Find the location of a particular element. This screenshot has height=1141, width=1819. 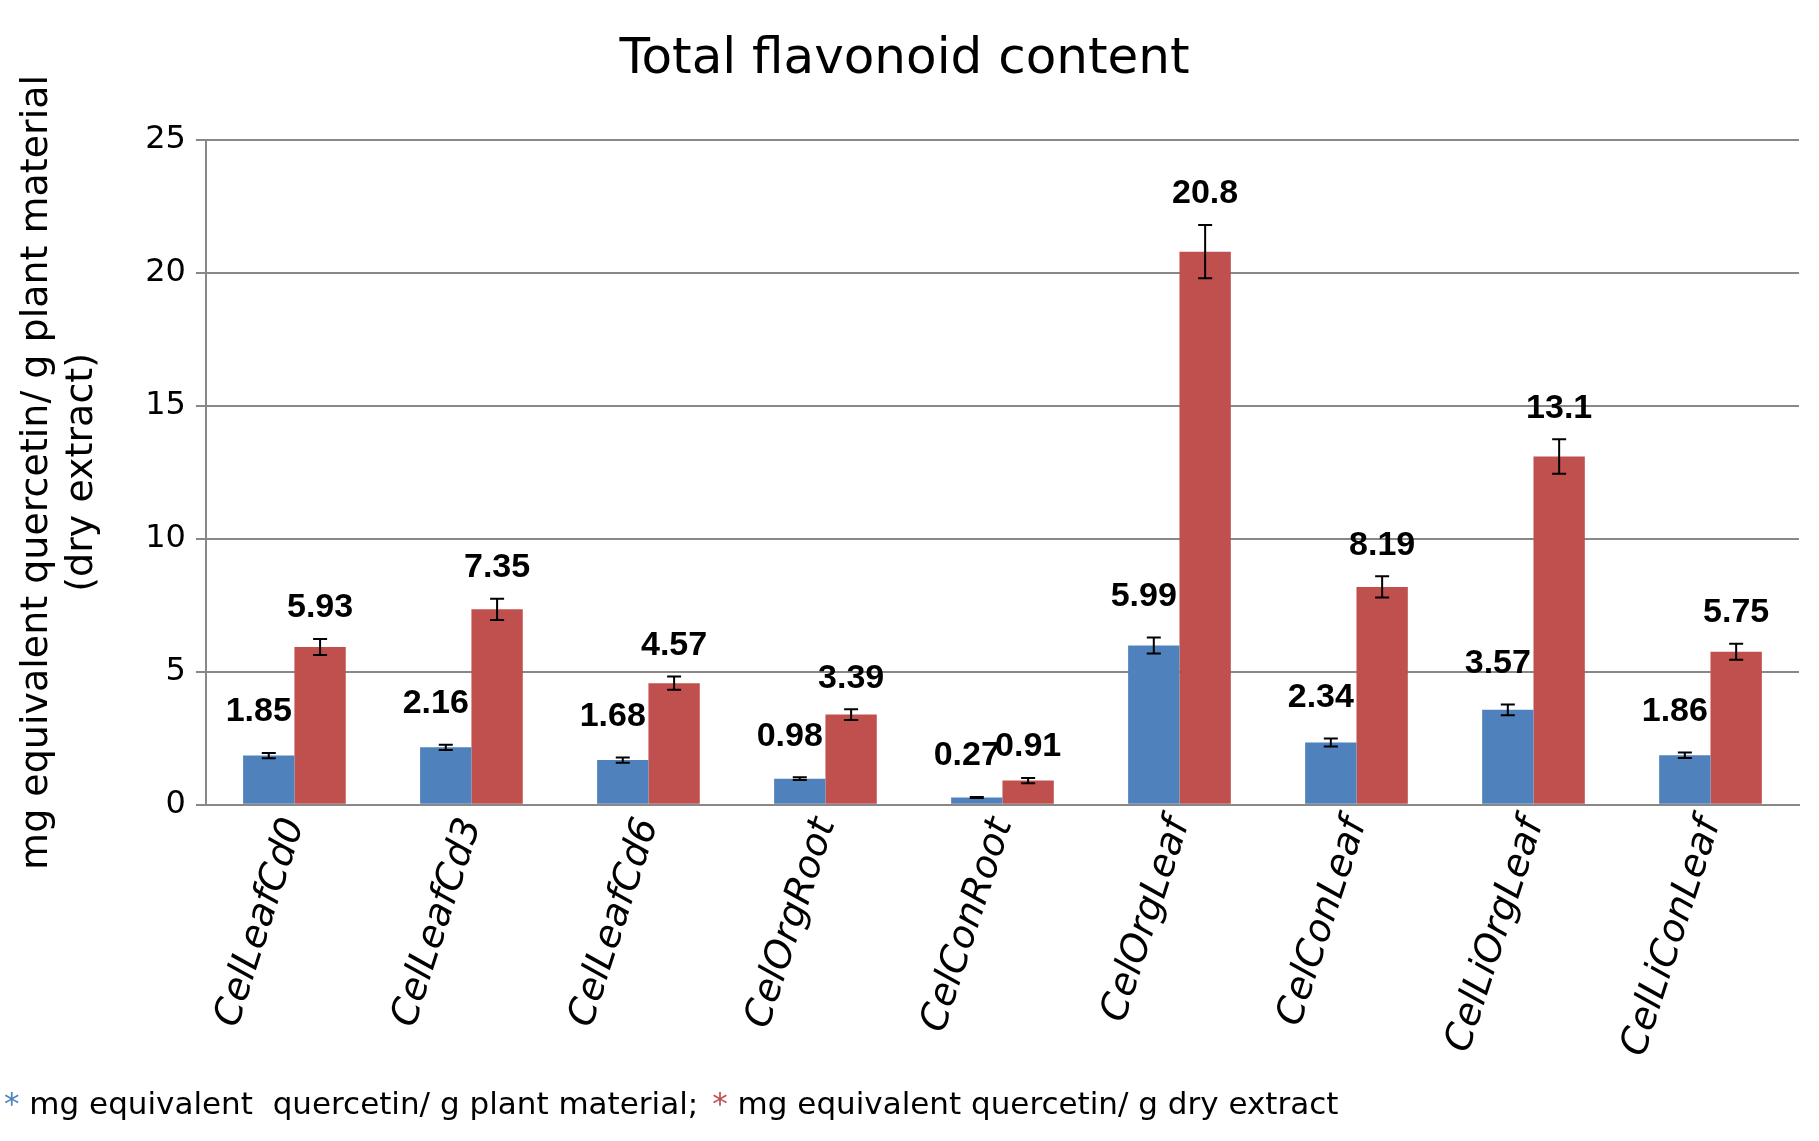

data-label: 20.8 is located at coordinates (1205, 191).